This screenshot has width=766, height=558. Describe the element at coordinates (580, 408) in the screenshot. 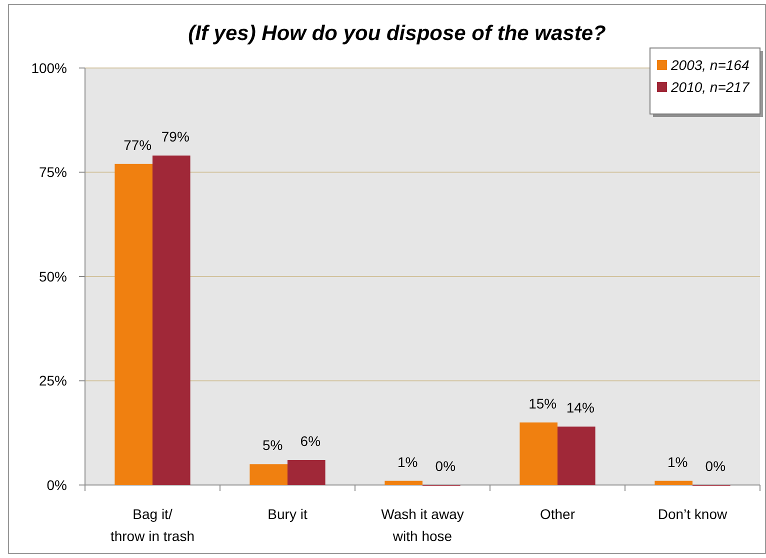

I see `data-label: 14%` at that location.